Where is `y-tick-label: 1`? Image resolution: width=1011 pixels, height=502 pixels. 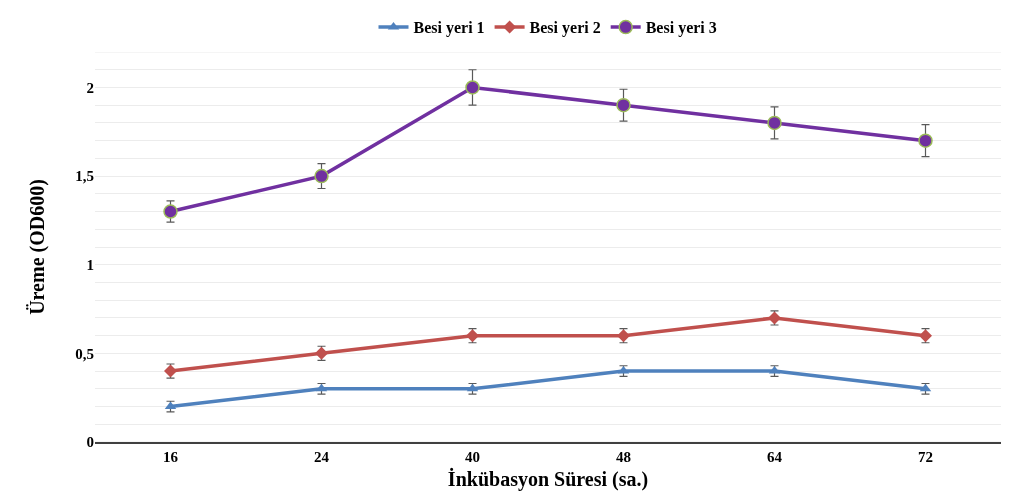
y-tick-label: 1 is located at coordinates (90, 264).